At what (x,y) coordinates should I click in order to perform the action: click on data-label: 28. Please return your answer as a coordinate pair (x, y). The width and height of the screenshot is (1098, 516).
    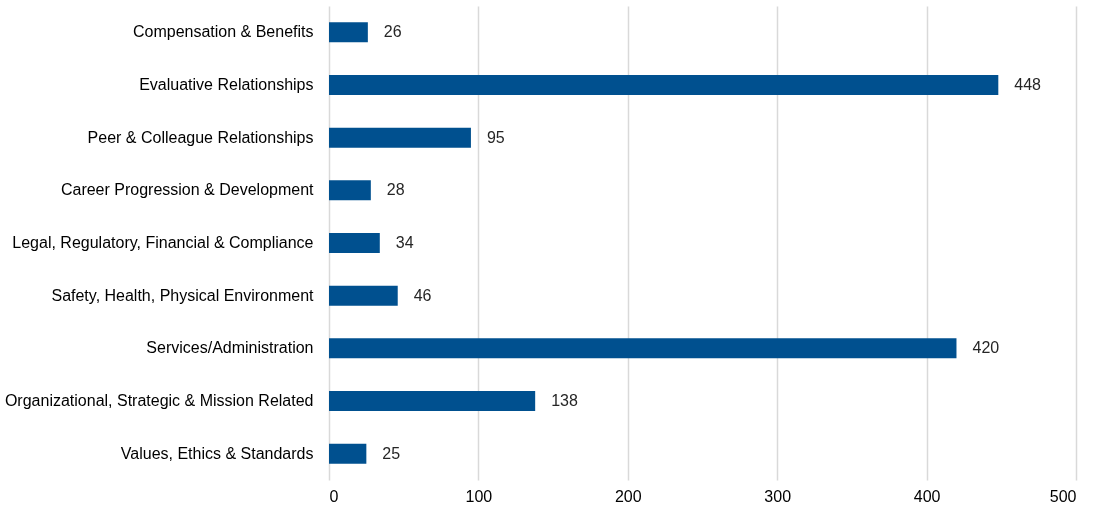
    Looking at the image, I should click on (395, 190).